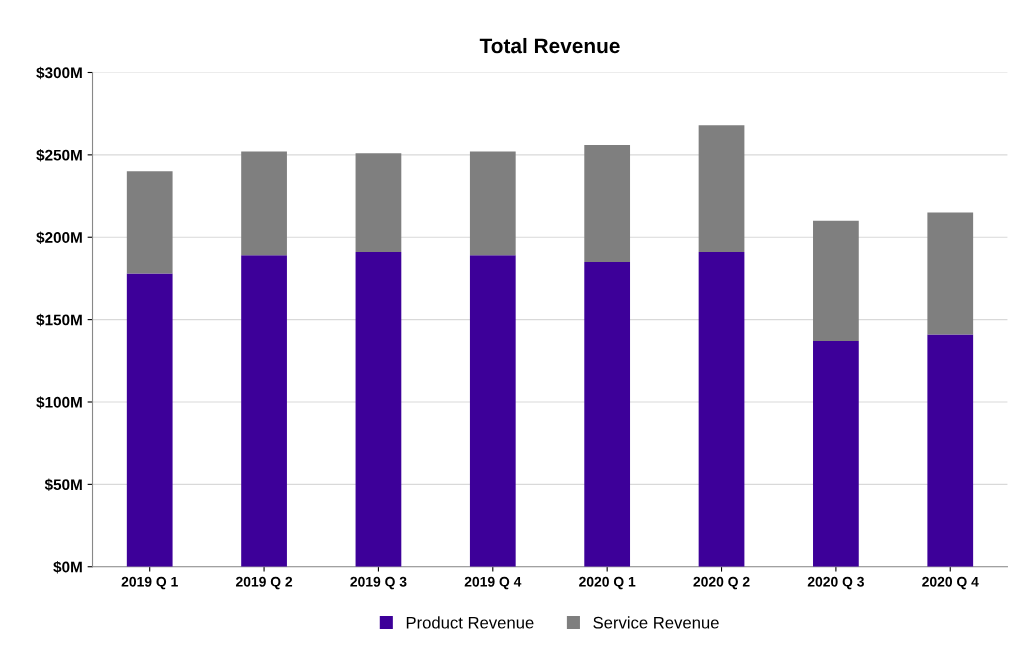 The image size is (1028, 659). Describe the element at coordinates (721, 583) in the screenshot. I see `x-tick-label: 2020 Q 2` at that location.